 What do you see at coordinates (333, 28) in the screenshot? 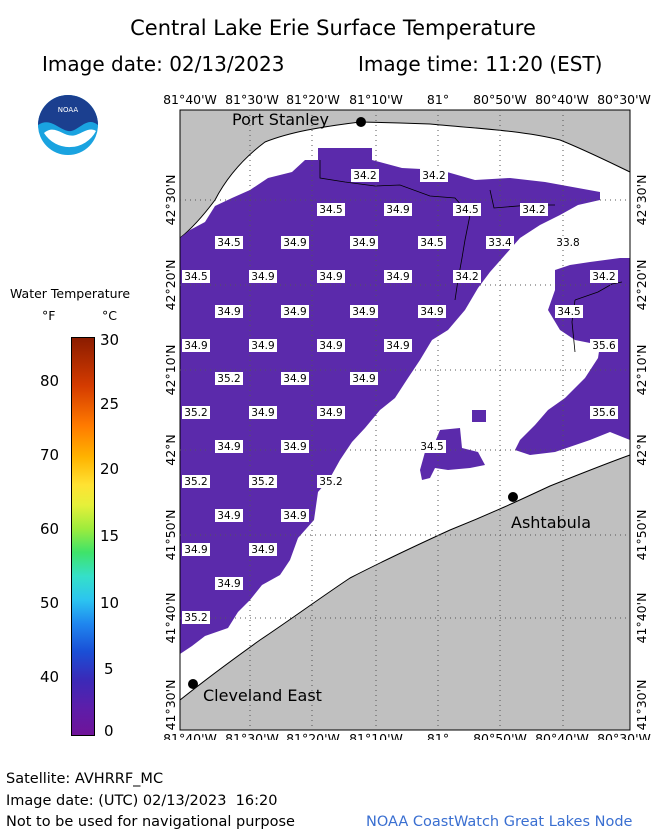
I see `page-title: Central Lake Erie Surface Temperature` at bounding box center [333, 28].